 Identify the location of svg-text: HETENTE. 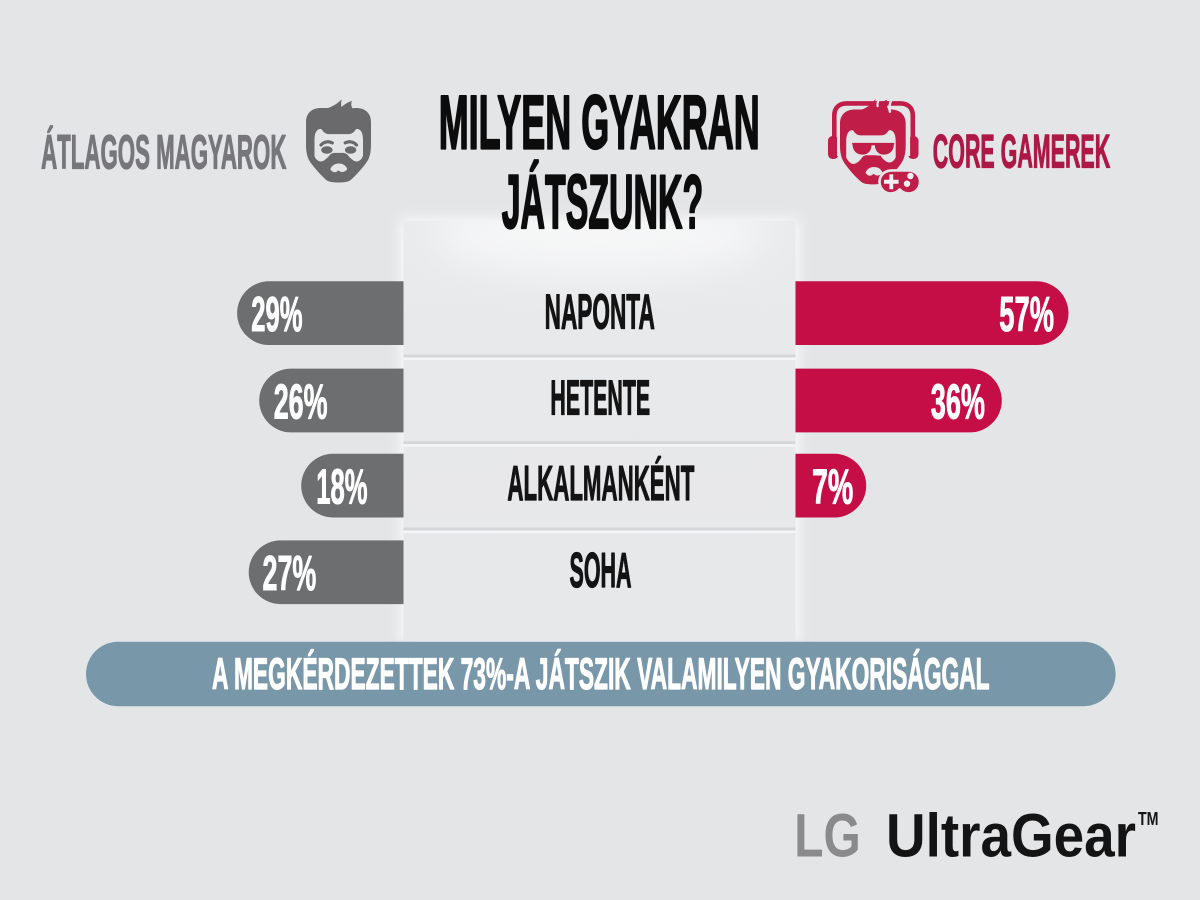
(600, 398).